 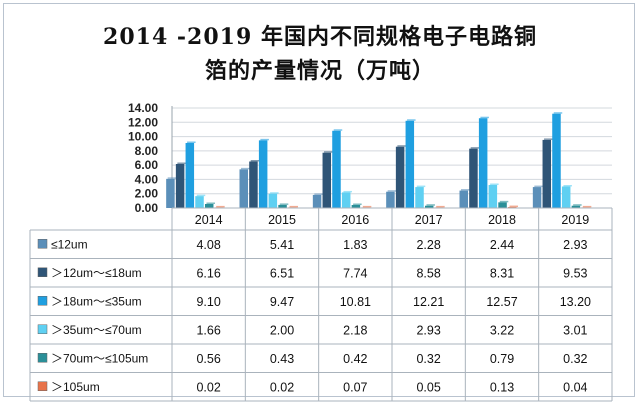 What do you see at coordinates (502, 330) in the screenshot?
I see `data-label: 3.22` at bounding box center [502, 330].